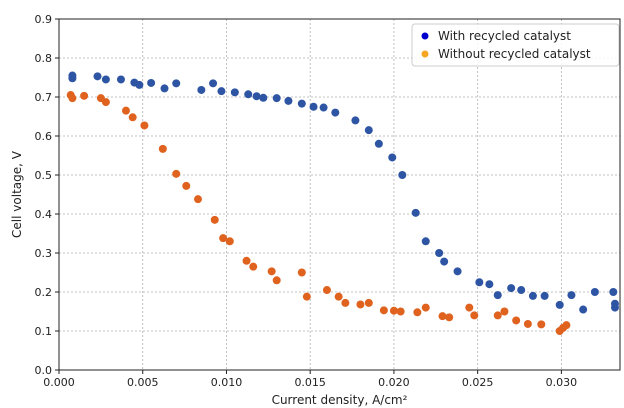  Describe the element at coordinates (340, 400) in the screenshot. I see `x-axis-label: Current density, A/cm²` at that location.